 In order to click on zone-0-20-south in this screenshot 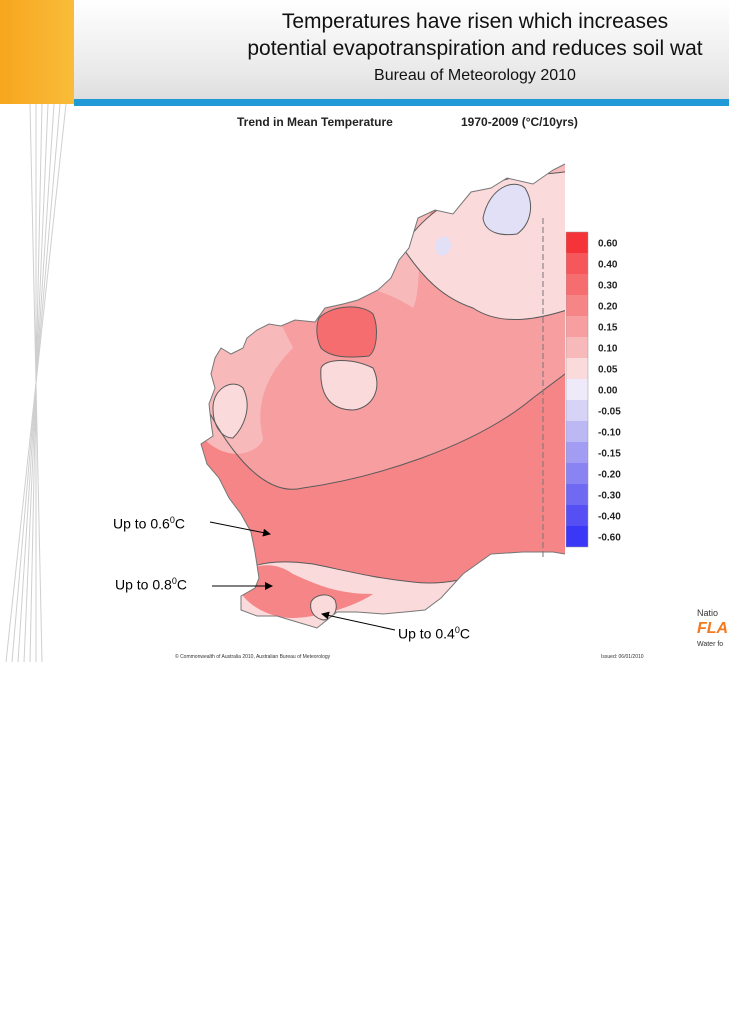, I will do `click(303, 591)`.